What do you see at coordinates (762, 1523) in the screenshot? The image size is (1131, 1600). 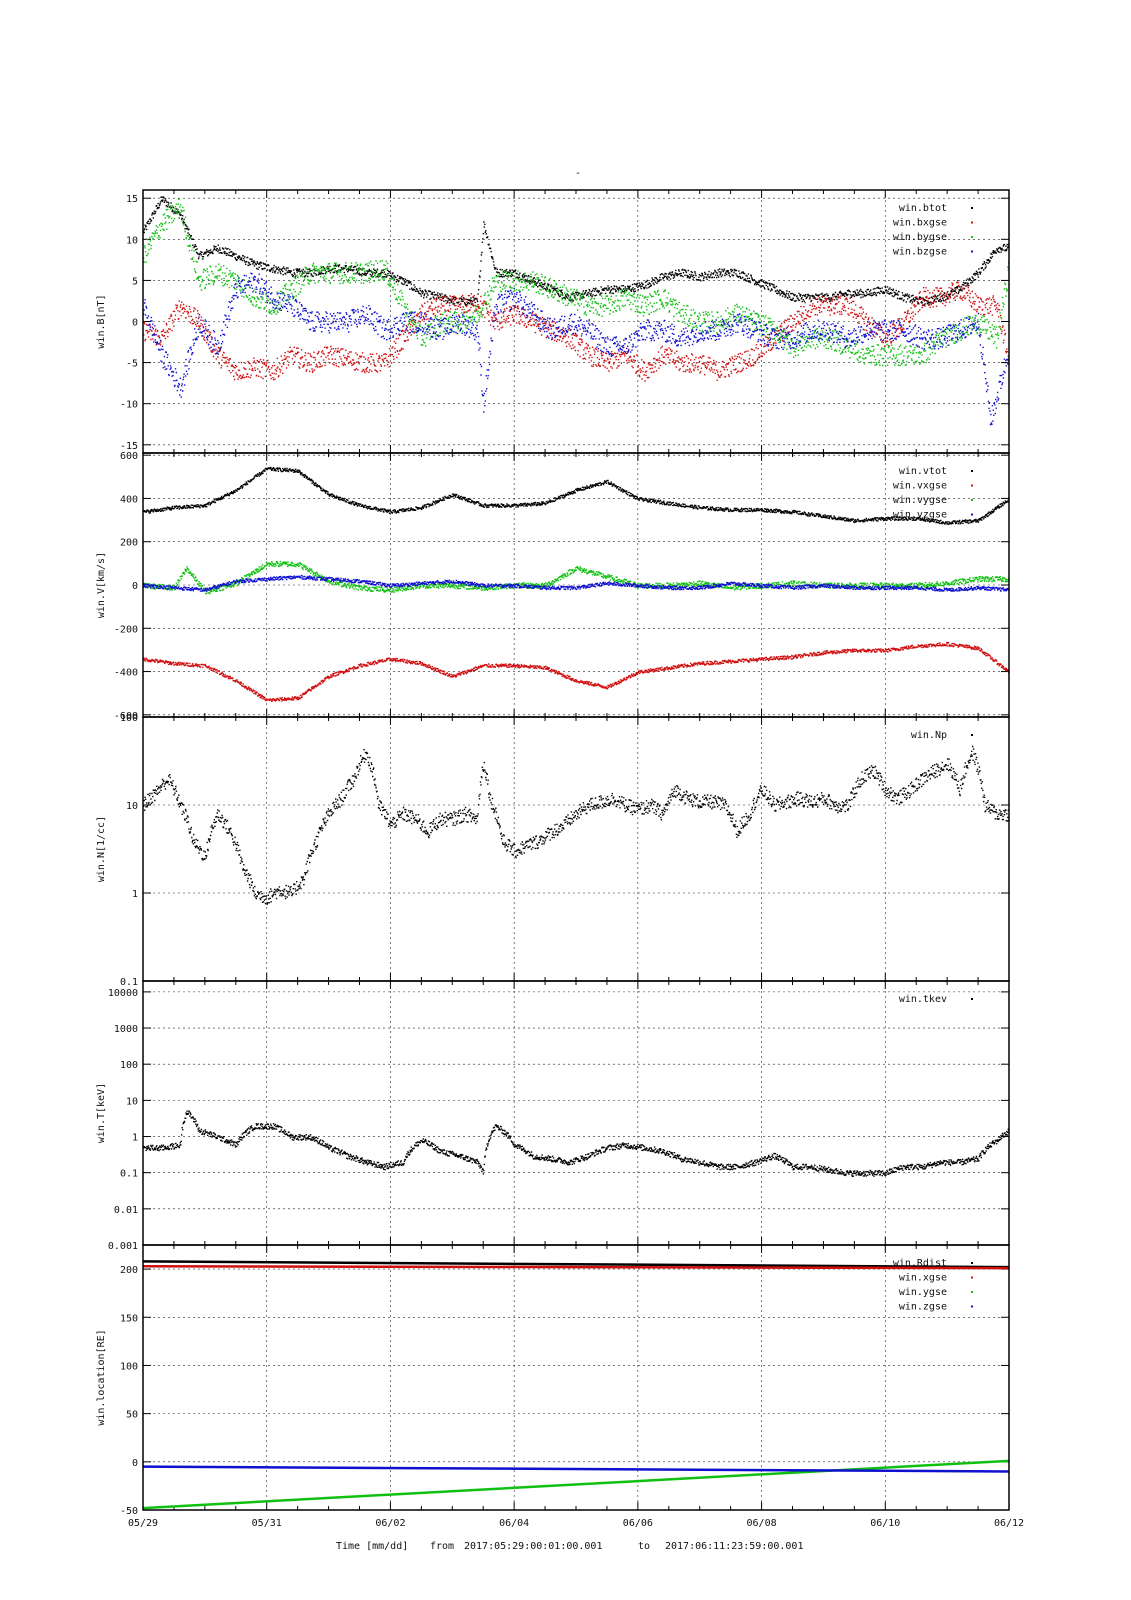 I see `x-tick-label: 06/08` at bounding box center [762, 1523].